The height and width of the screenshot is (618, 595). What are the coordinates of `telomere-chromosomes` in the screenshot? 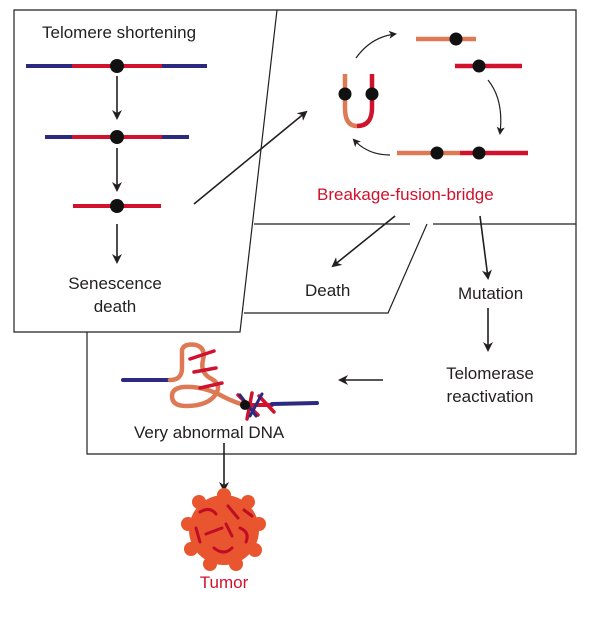 It's located at (116, 136).